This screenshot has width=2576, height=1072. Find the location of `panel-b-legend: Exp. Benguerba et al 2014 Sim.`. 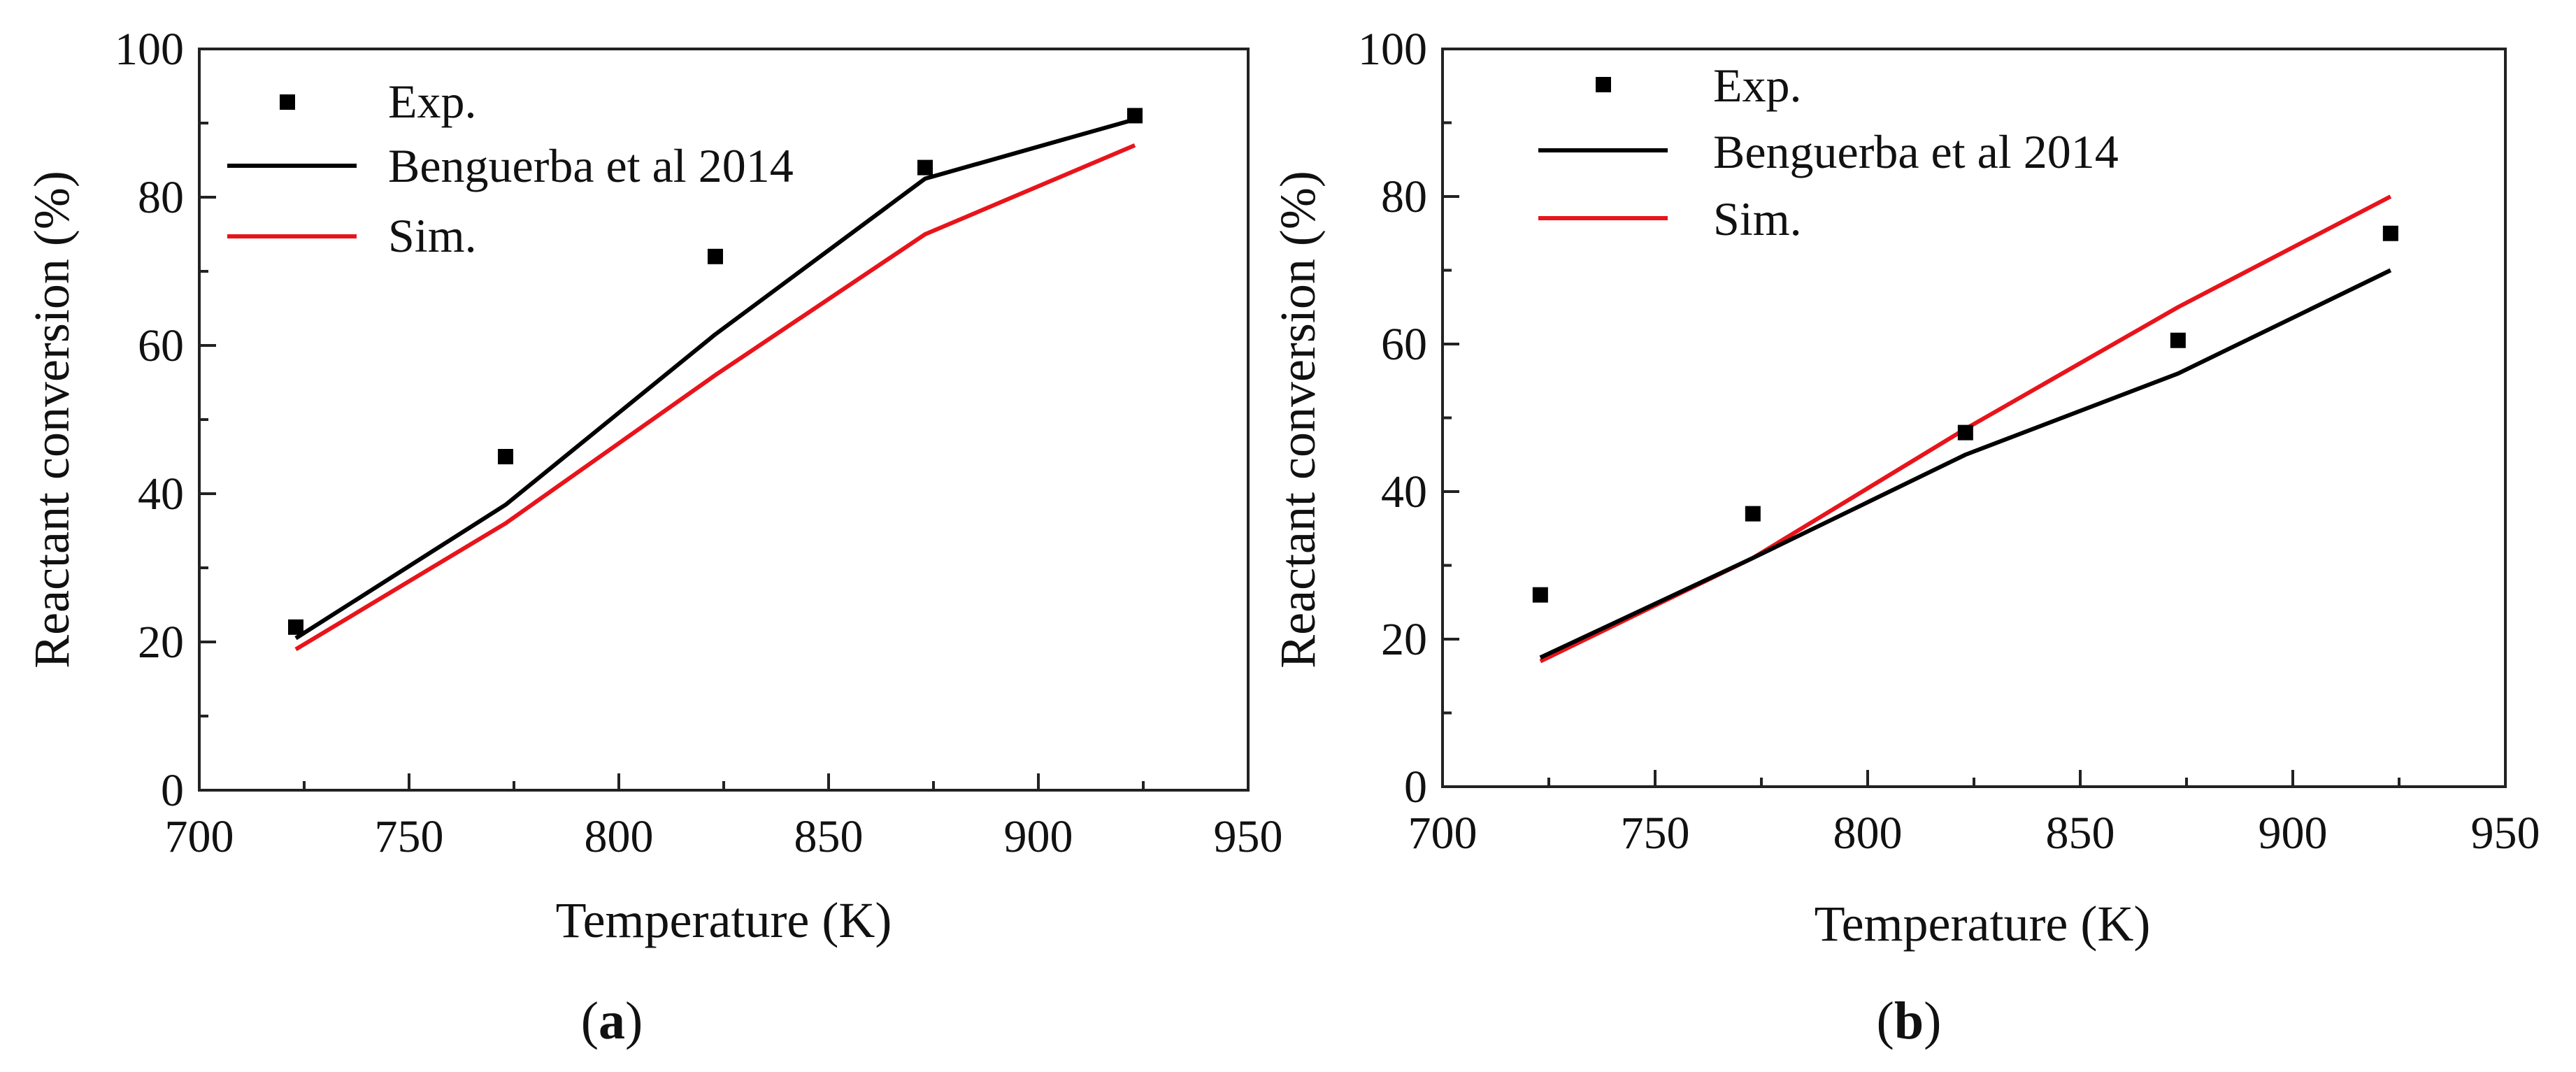

panel-b-legend: Exp. Benguerba et al 2014 Sim. is located at coordinates (1828, 152).